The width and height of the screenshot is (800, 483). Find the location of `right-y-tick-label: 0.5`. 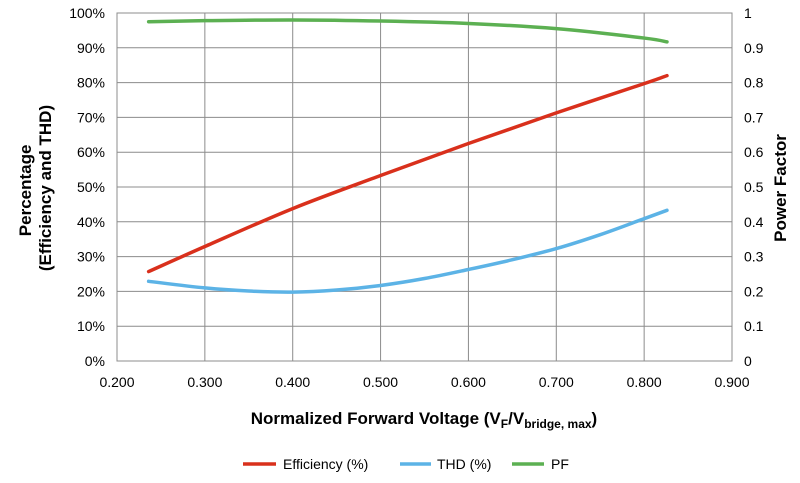

right-y-tick-label: 0.5 is located at coordinates (754, 187).